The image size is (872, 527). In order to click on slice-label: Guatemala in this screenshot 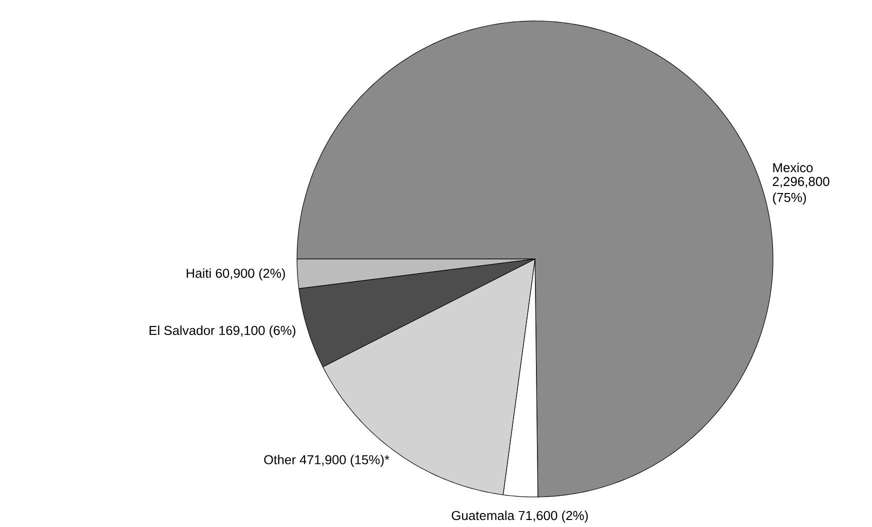, I will do `click(483, 515)`.